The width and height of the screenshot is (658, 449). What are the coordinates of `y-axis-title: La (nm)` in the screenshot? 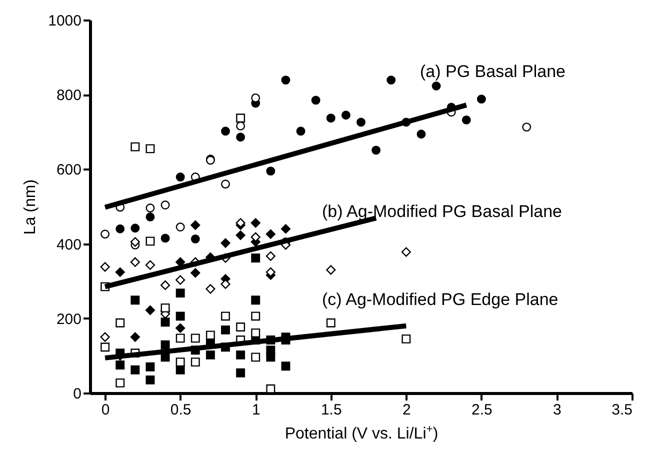 It's located at (31, 207).